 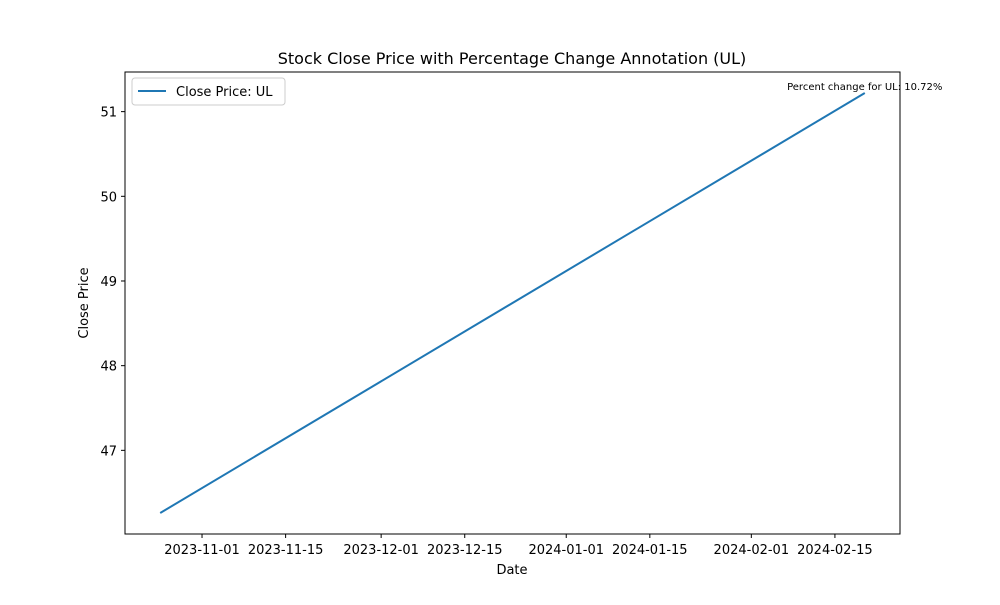 What do you see at coordinates (835, 550) in the screenshot?
I see `x-tick-label: 2024-02-15` at bounding box center [835, 550].